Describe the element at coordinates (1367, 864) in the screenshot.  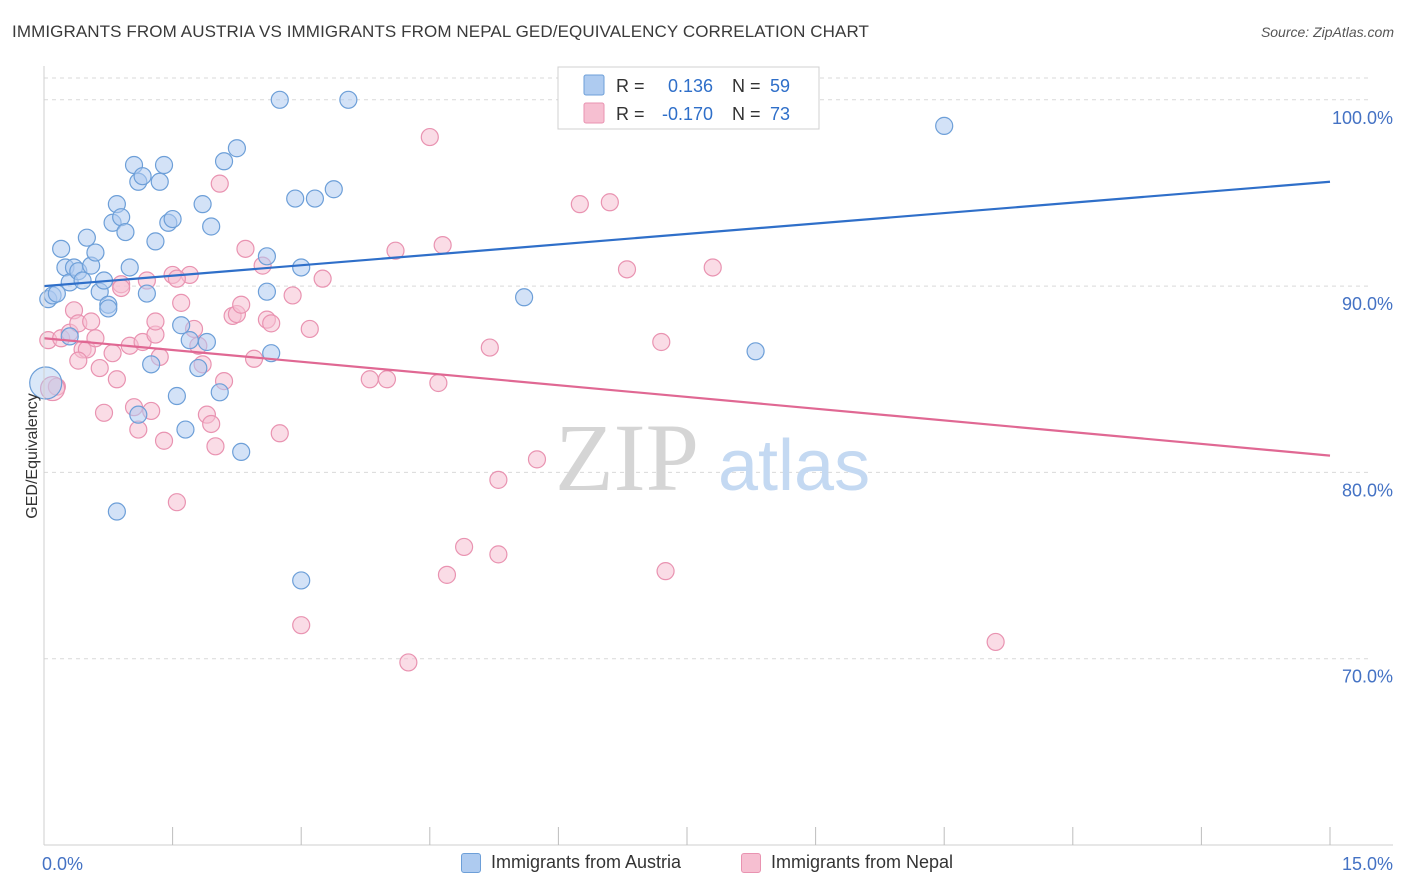
I see `x-tick-label: 15.0%` at that location.